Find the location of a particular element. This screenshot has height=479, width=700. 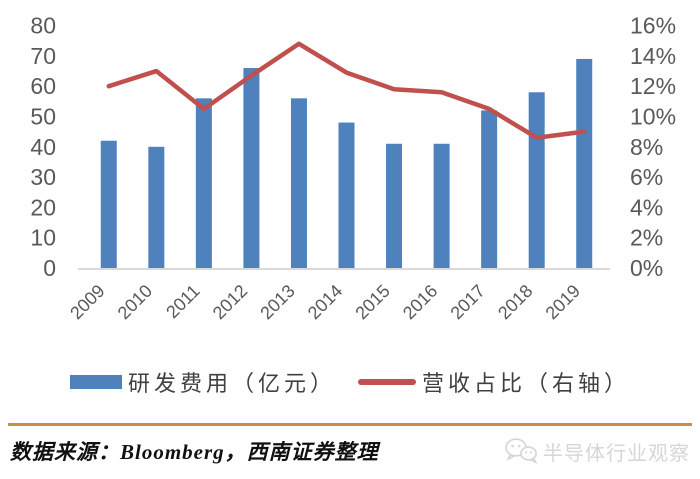

y-axis-left-labels: 80 70 60 50 40 30 20 10 0 is located at coordinates (43, 147).